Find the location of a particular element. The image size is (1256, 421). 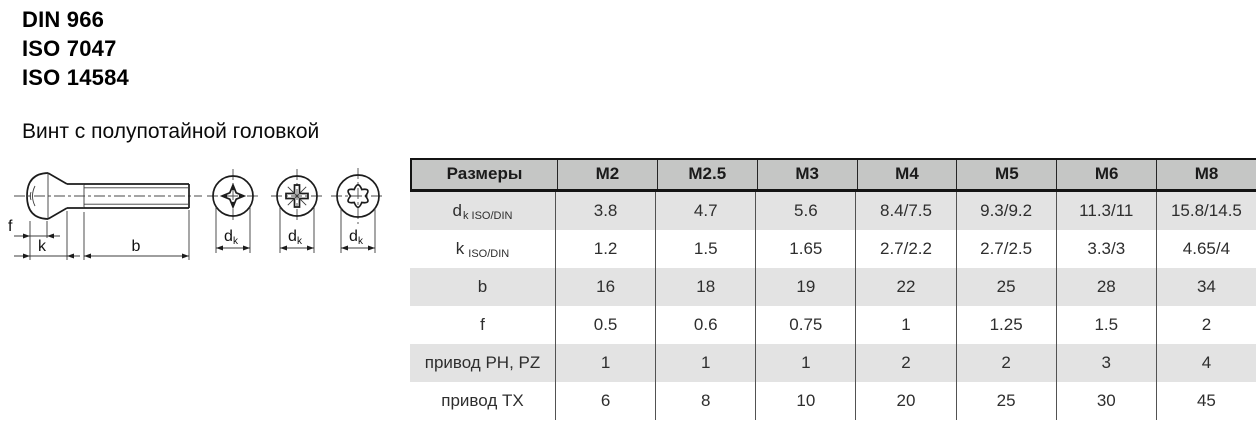

dimension-k: k is located at coordinates (47, 248).